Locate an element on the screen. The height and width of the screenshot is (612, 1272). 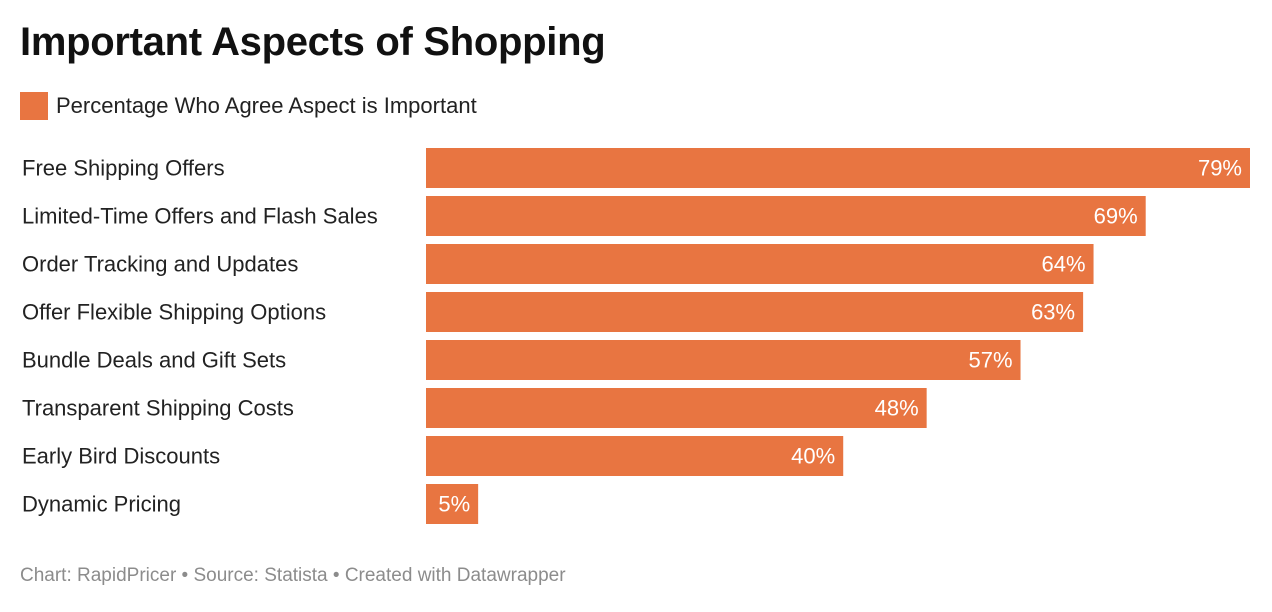
category-label: Early Bird Discounts is located at coordinates (121, 456).